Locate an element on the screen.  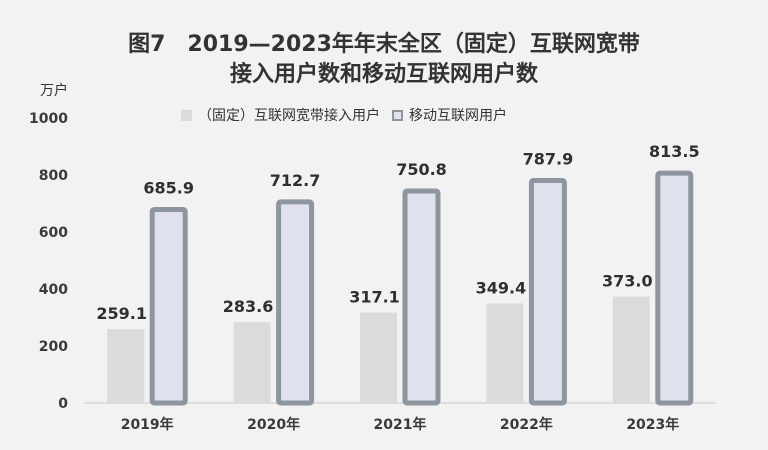
data-label-mobile-1: 712.7 is located at coordinates (295, 180).